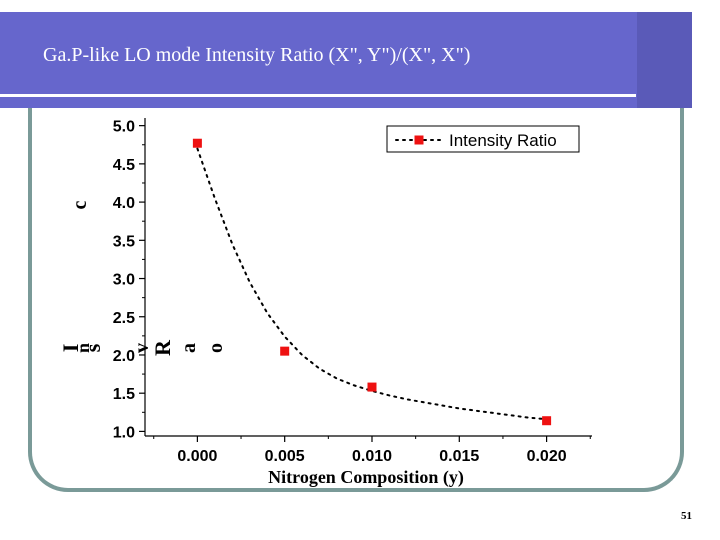 The height and width of the screenshot is (540, 720). I want to click on legend: Intensity Ratio, so click(483, 139).